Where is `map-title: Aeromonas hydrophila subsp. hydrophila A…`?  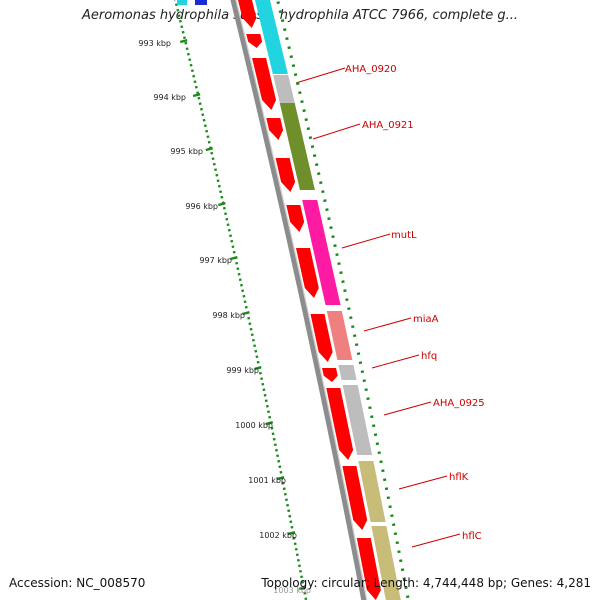 map-title: Aeromonas hydrophila subsp. hydrophila A… is located at coordinates (300, 15).